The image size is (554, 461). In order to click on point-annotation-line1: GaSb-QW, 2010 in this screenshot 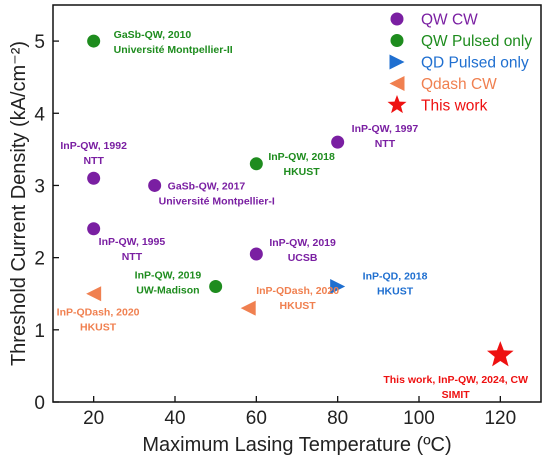, I will do `click(153, 35)`.